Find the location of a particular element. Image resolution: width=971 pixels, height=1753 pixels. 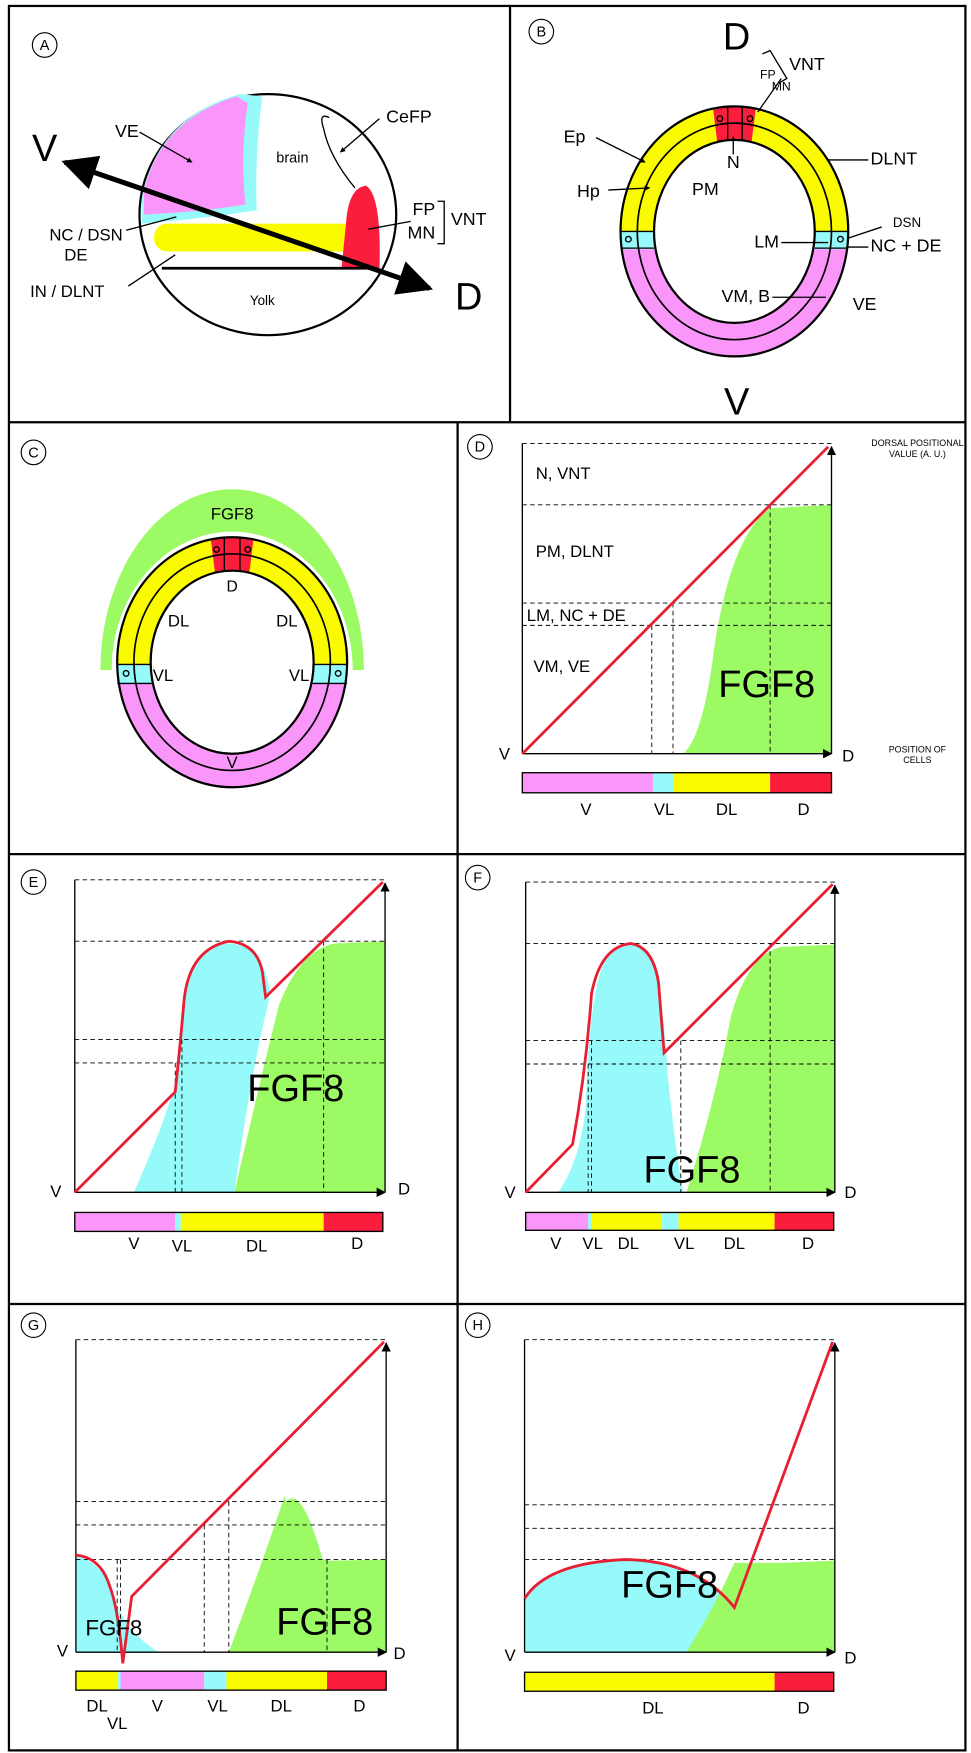

annotation: LM is located at coordinates (766, 241).